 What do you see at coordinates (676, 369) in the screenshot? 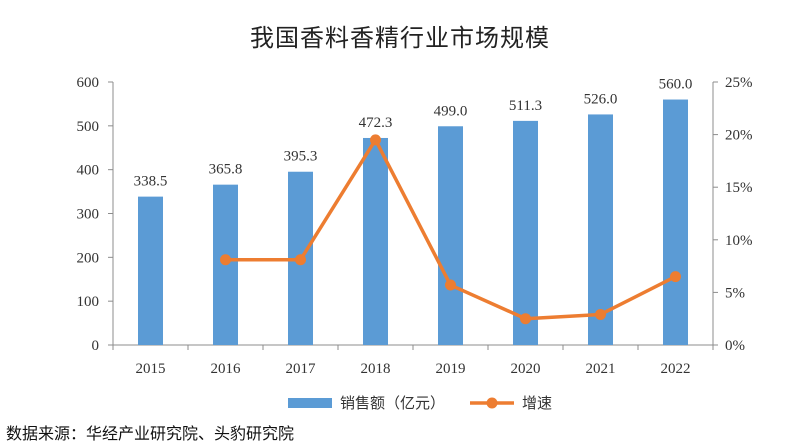
I see `x-tick-label: 2022` at bounding box center [676, 369].